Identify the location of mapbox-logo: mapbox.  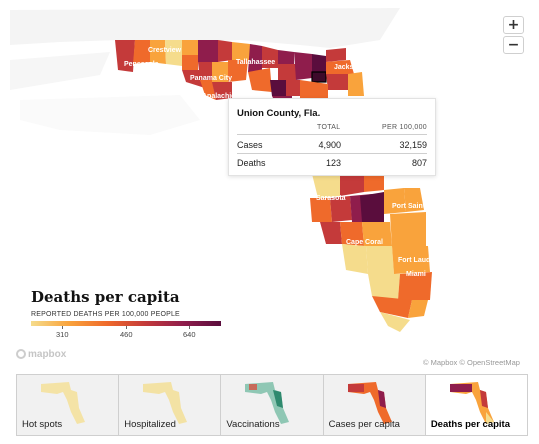
(41, 354).